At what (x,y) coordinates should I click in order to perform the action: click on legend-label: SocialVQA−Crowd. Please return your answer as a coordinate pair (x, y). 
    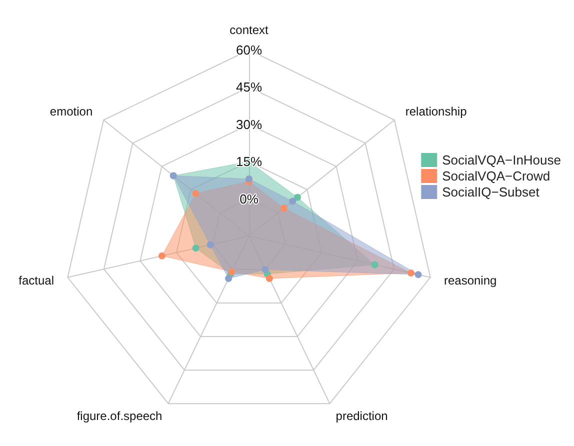
    Looking at the image, I should click on (496, 176).